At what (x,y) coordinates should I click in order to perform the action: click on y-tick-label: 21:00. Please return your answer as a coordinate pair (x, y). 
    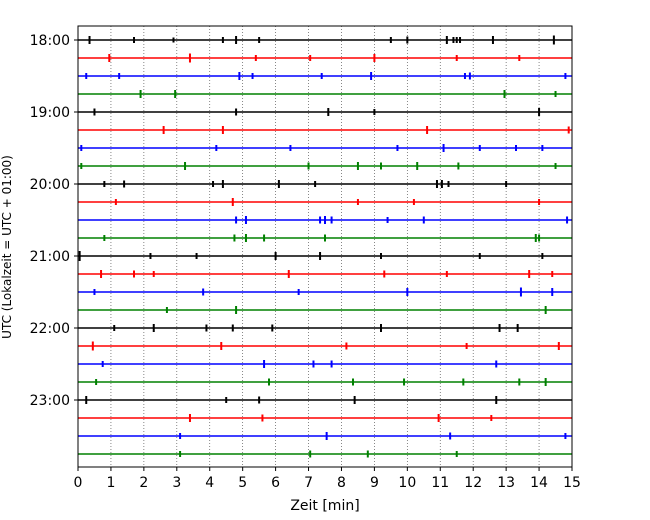
    Looking at the image, I should click on (50, 257).